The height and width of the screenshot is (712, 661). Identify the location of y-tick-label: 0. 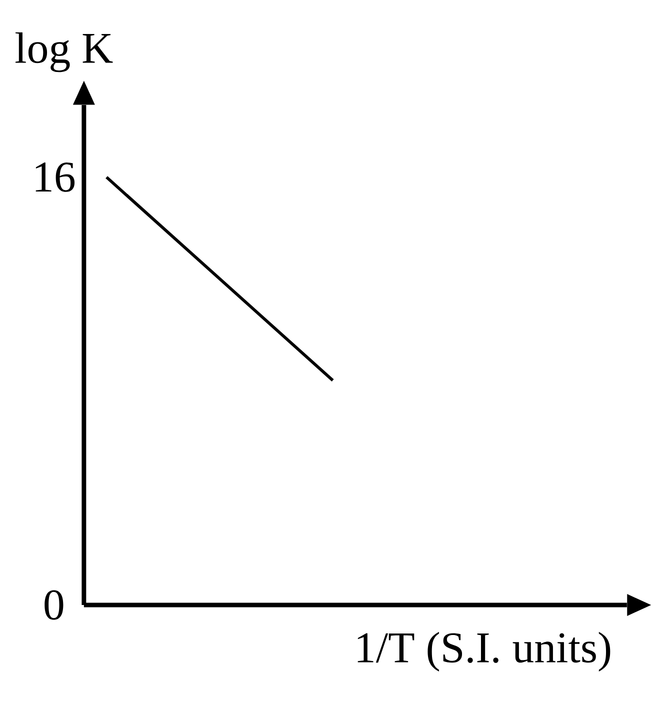
(54, 605).